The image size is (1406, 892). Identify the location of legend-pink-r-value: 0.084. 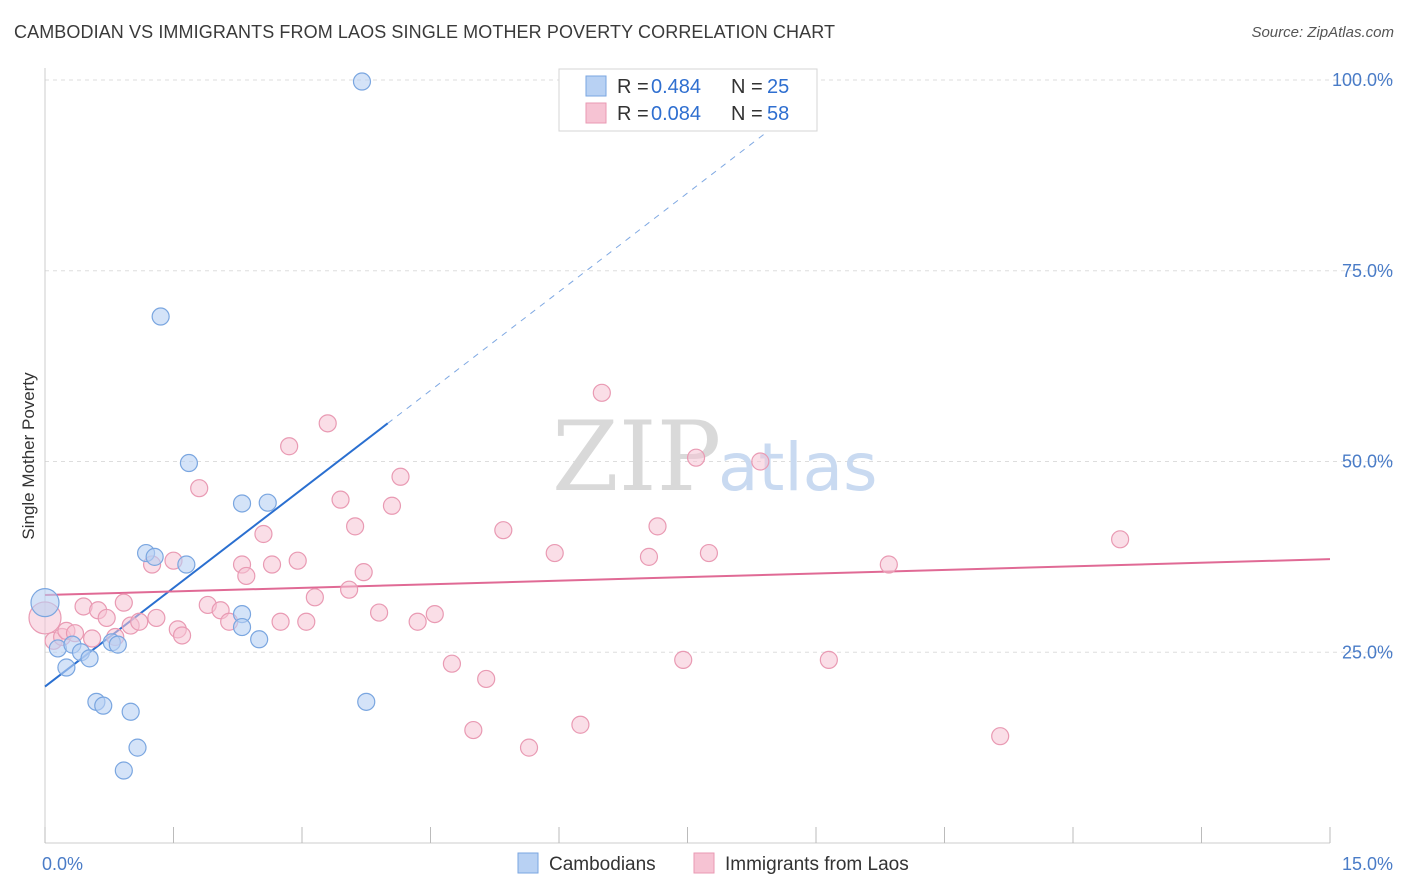
(676, 114).